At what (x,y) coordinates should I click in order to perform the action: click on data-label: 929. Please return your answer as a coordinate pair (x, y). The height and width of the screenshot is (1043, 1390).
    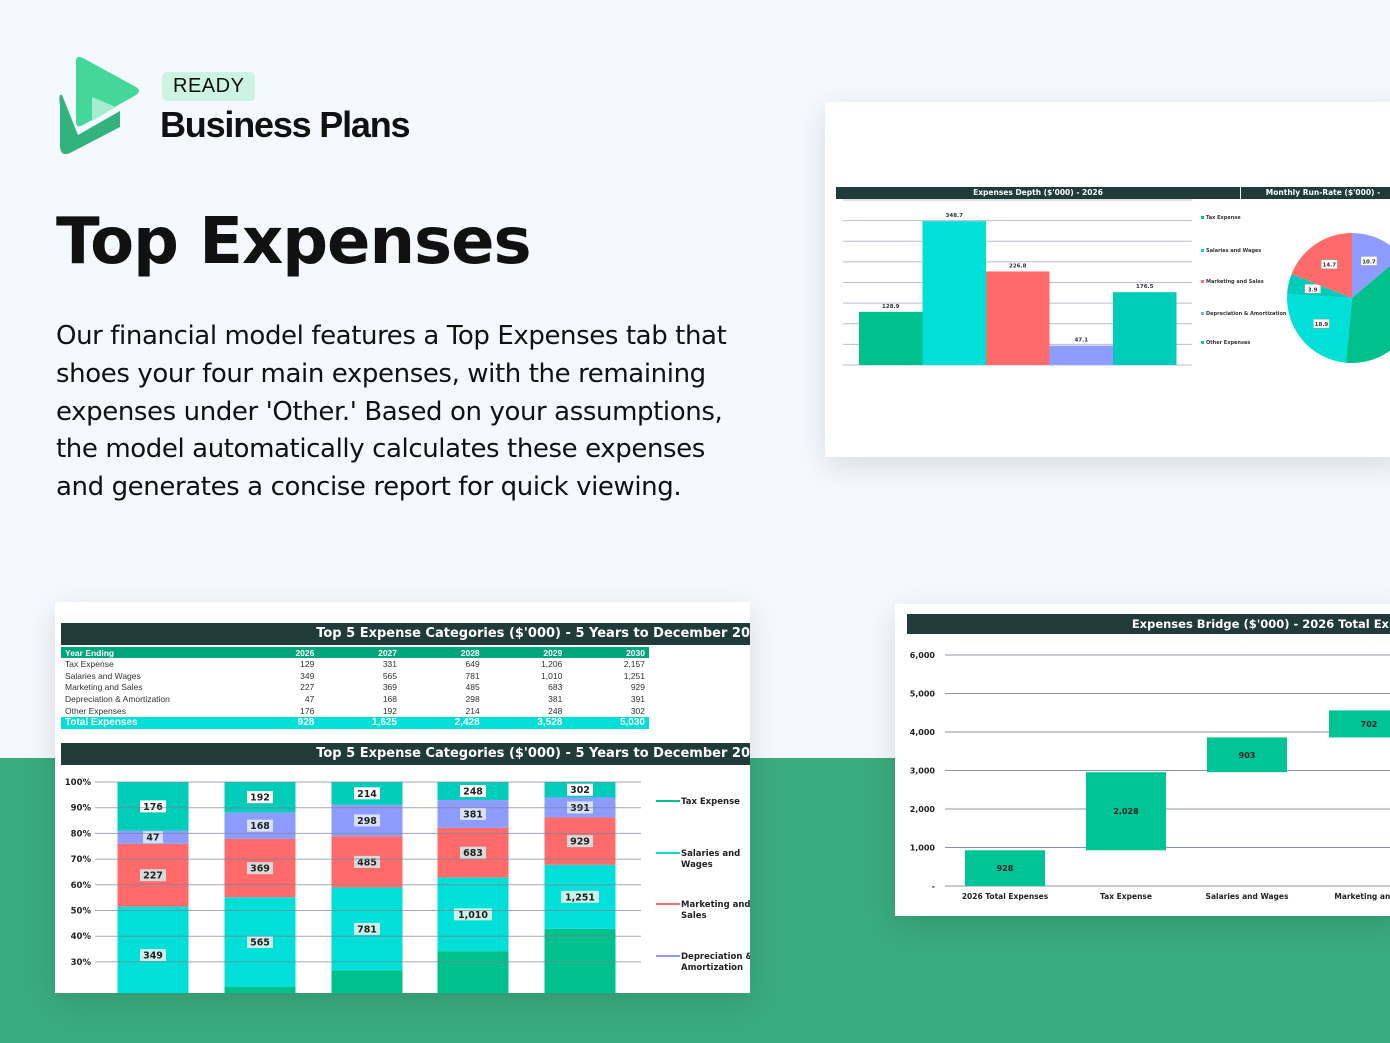
    Looking at the image, I should click on (580, 842).